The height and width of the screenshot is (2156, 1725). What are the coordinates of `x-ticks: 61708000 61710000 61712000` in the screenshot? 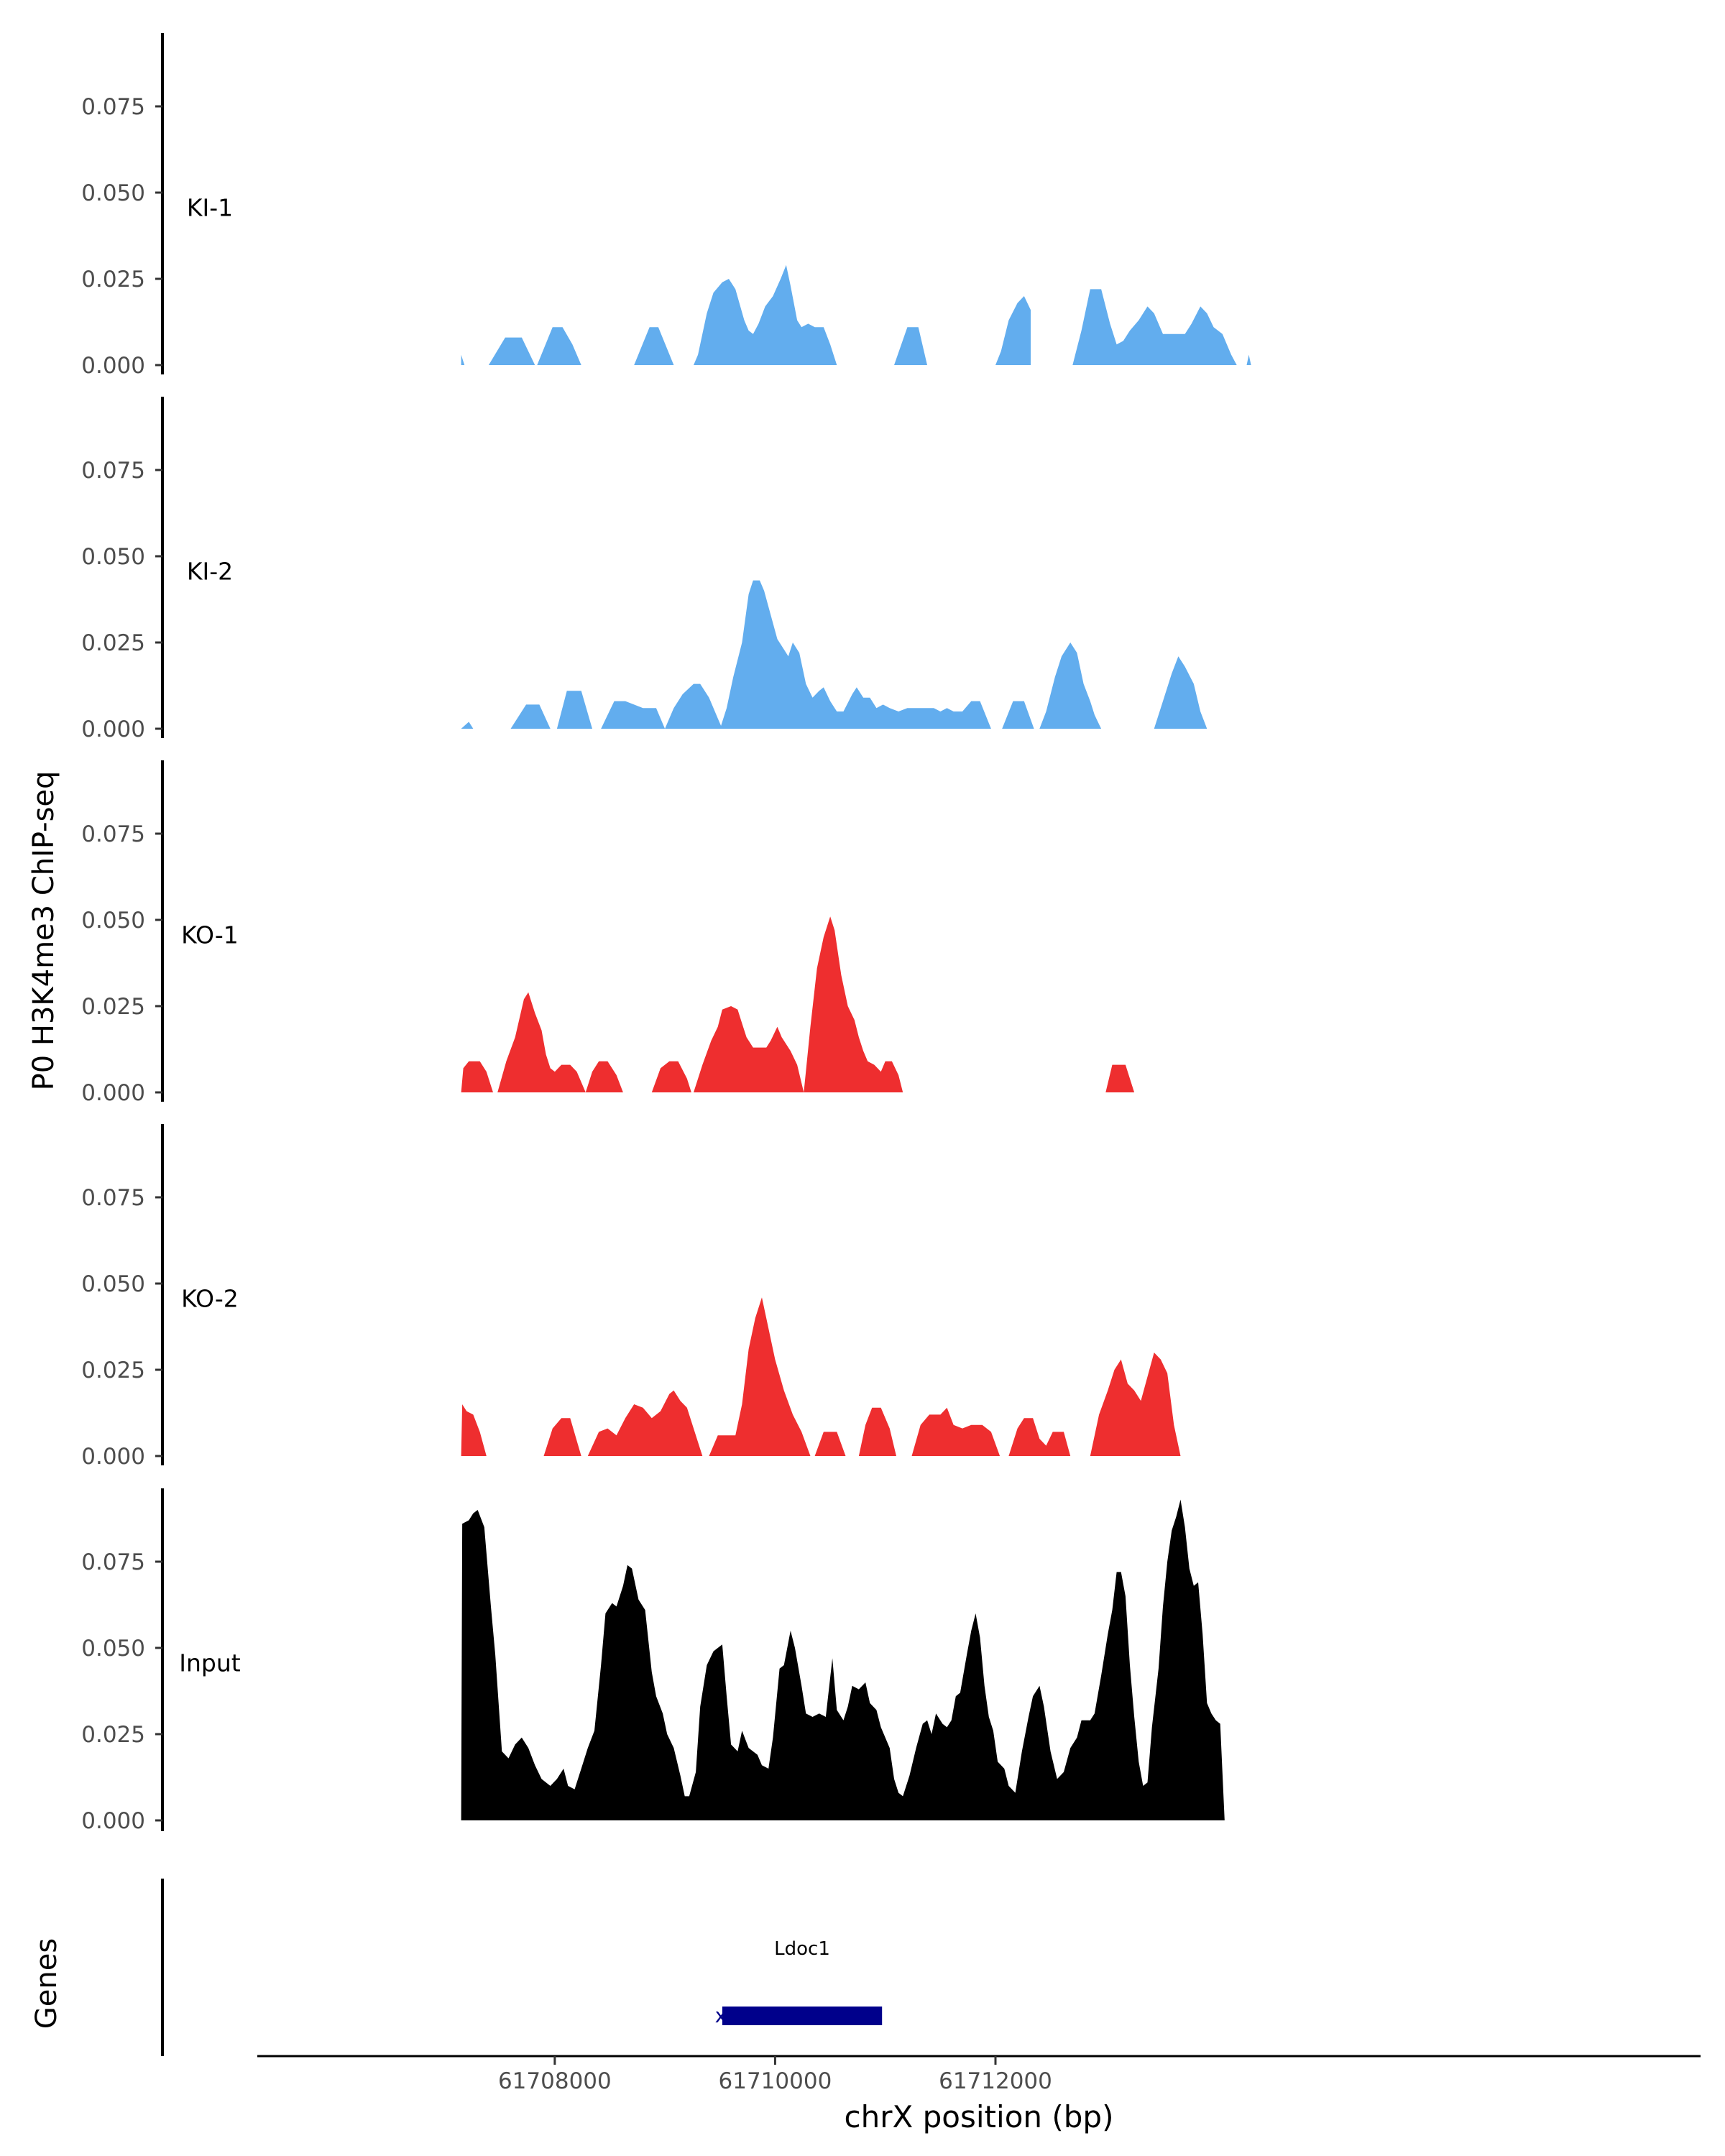 It's located at (775, 2075).